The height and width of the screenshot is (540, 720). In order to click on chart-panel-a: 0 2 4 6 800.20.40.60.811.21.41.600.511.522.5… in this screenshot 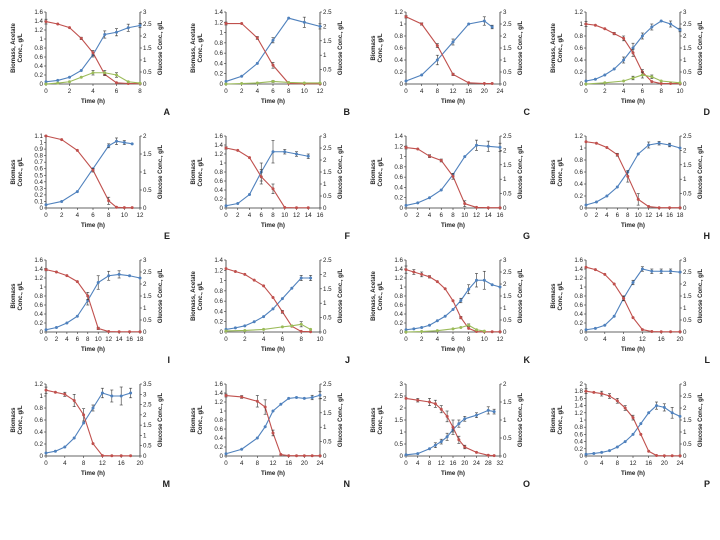, I will do `click(91, 63)`.